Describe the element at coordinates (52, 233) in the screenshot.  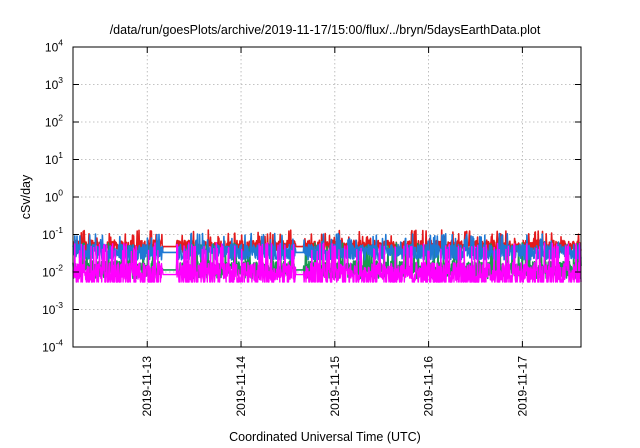
I see `y-tick-label: 10⁻¹` at that location.